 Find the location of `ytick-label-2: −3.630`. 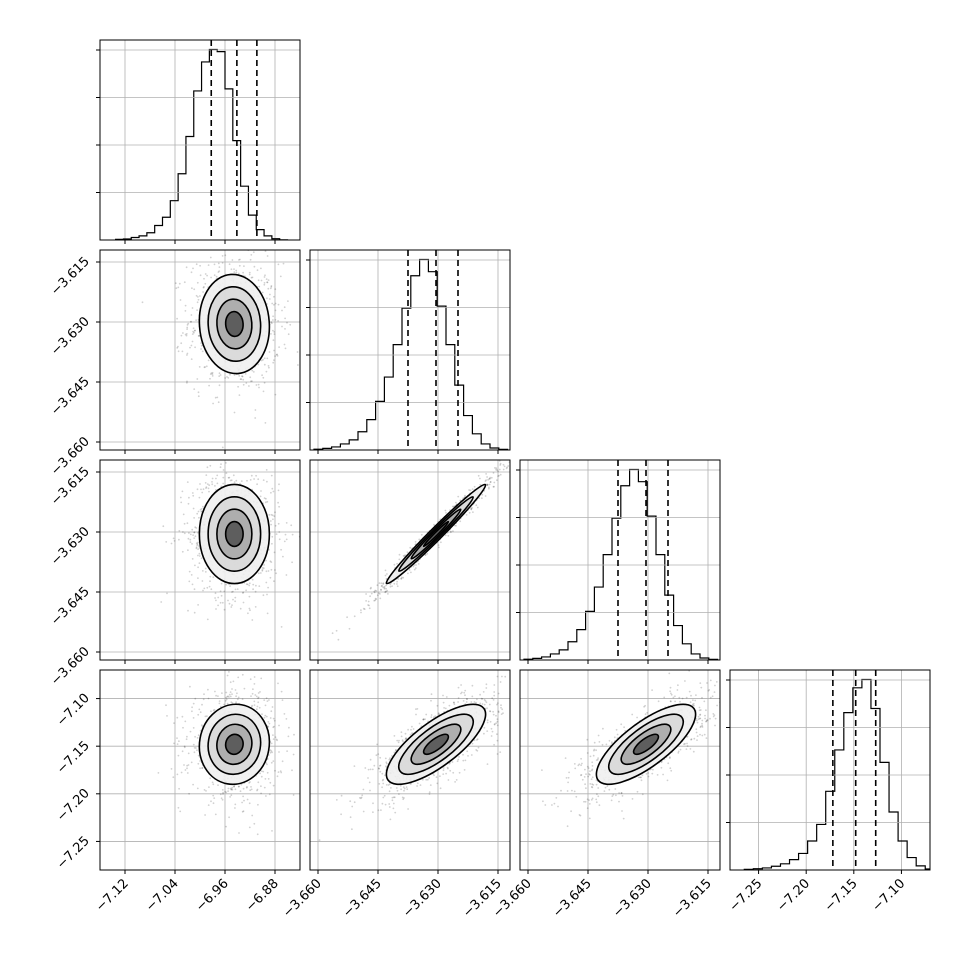

ytick-label-2: −3.630 is located at coordinates (70, 336).